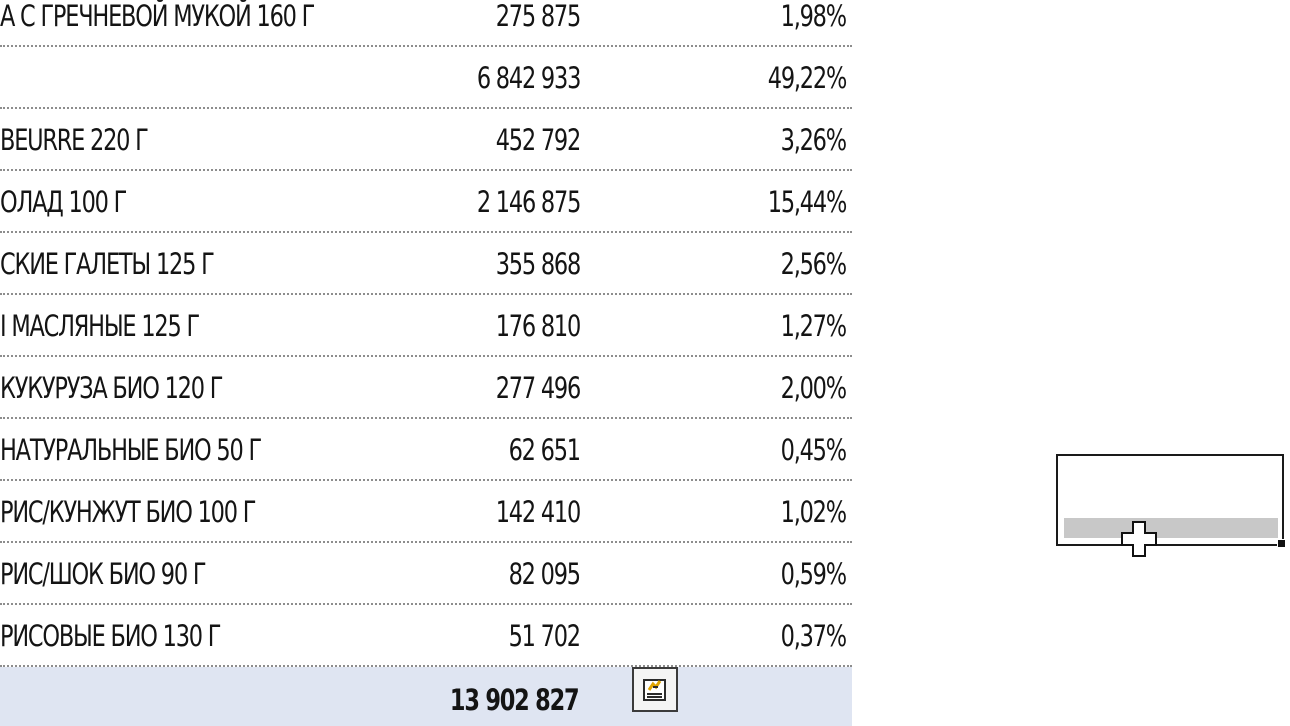 The image size is (1290, 726). What do you see at coordinates (426, 512) in the screenshot?
I see `table-row: РИС/КУНЖУТ БИО 100 Г 142 410 1,02%` at bounding box center [426, 512].